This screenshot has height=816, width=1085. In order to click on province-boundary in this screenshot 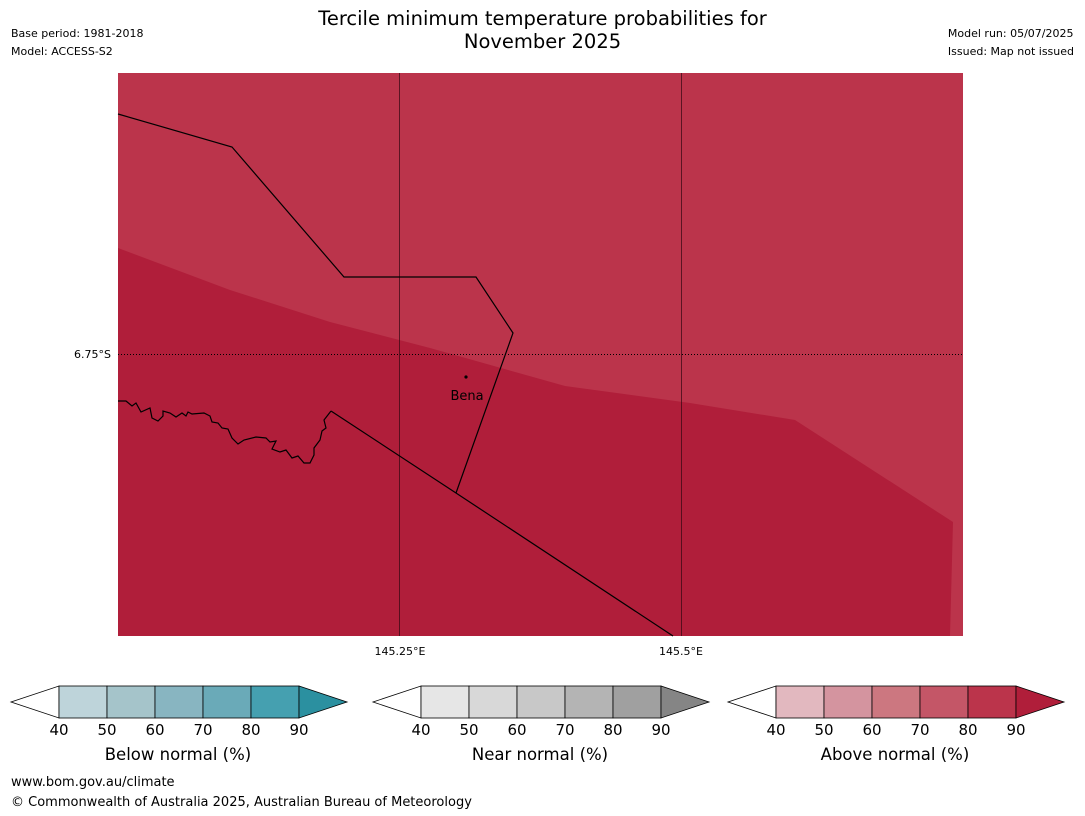, I will do `click(502, 523)`.